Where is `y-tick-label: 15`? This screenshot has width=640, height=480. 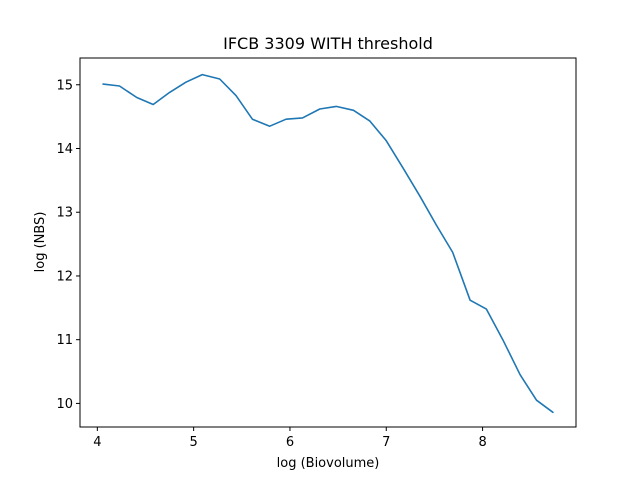 y-tick-label: 15 is located at coordinates (64, 85).